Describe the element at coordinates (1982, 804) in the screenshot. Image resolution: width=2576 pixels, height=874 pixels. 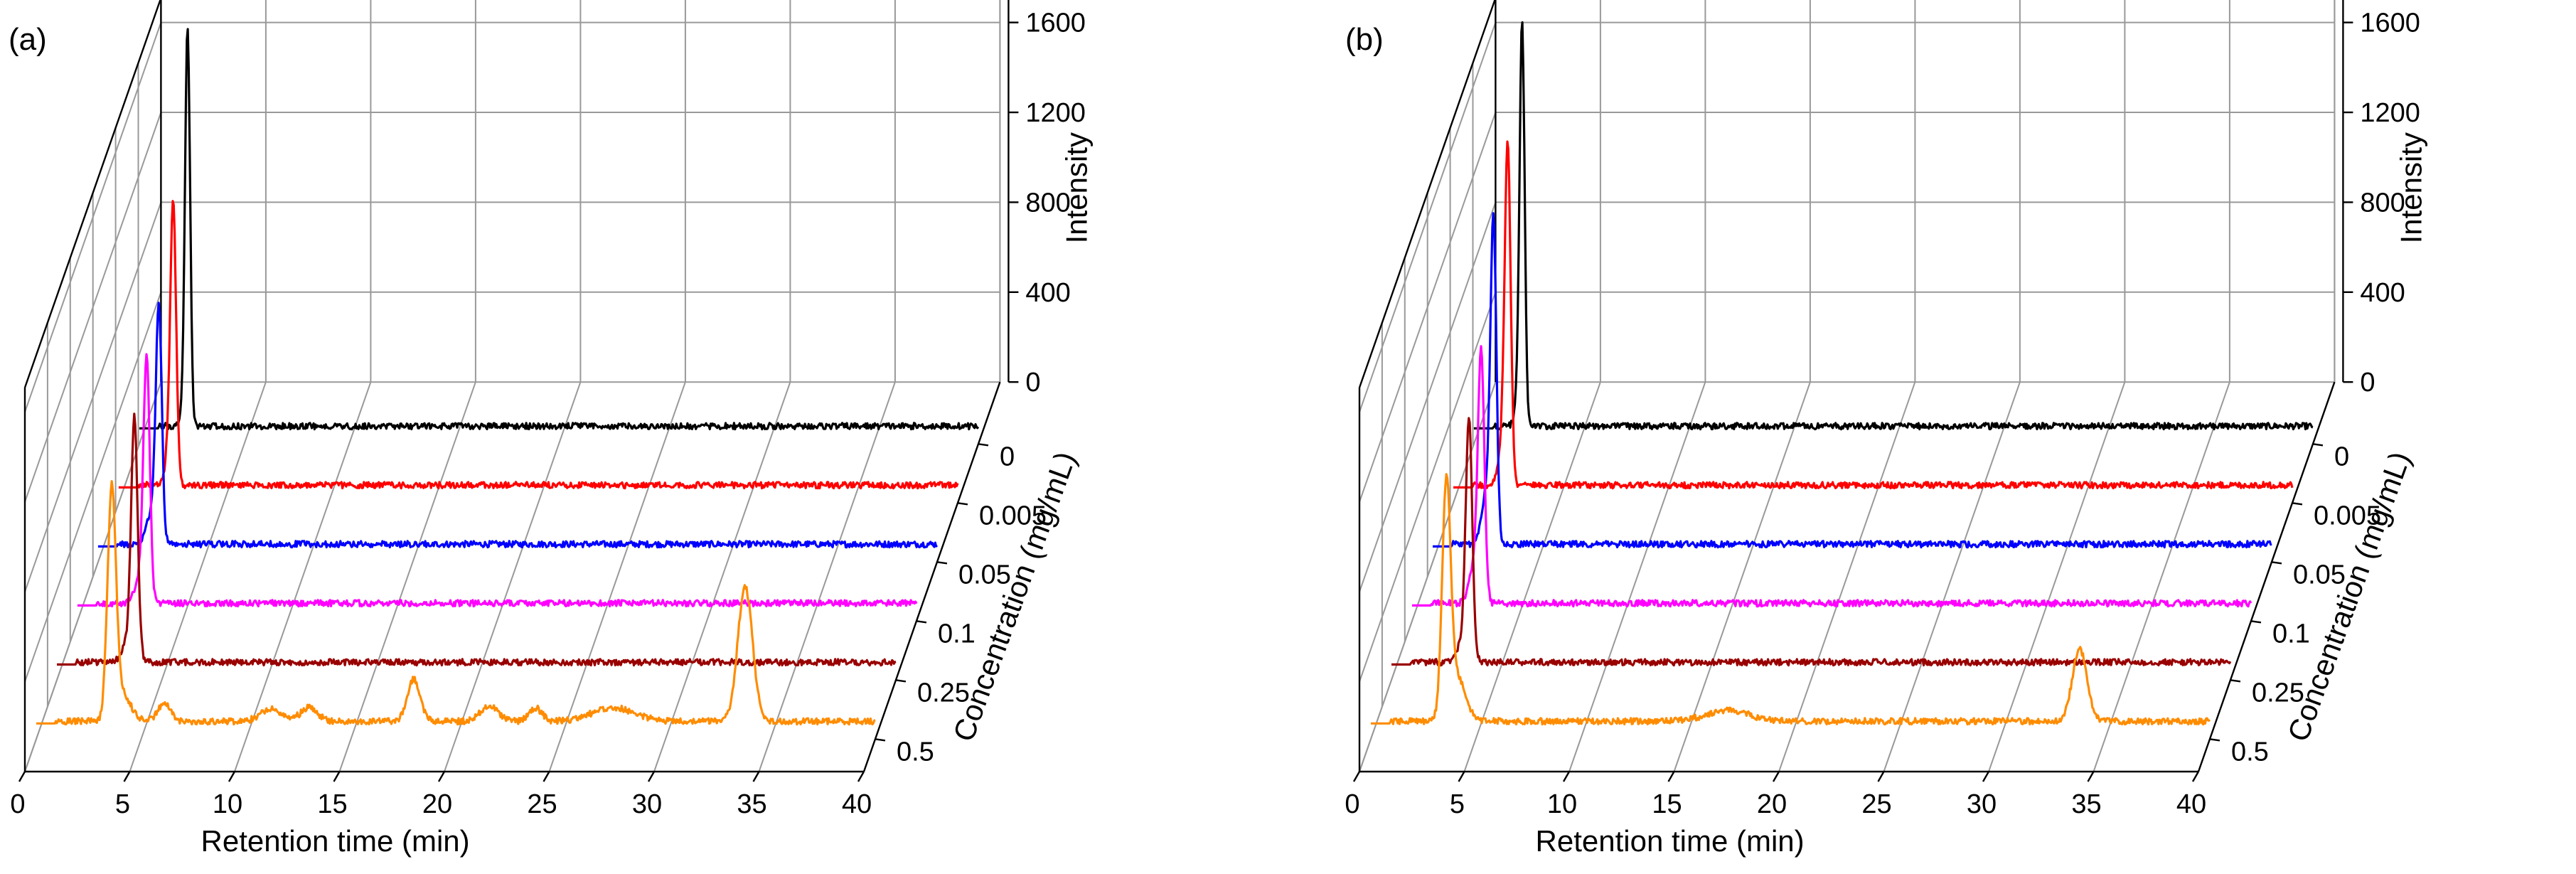
I see `x-tick-label: 30` at that location.